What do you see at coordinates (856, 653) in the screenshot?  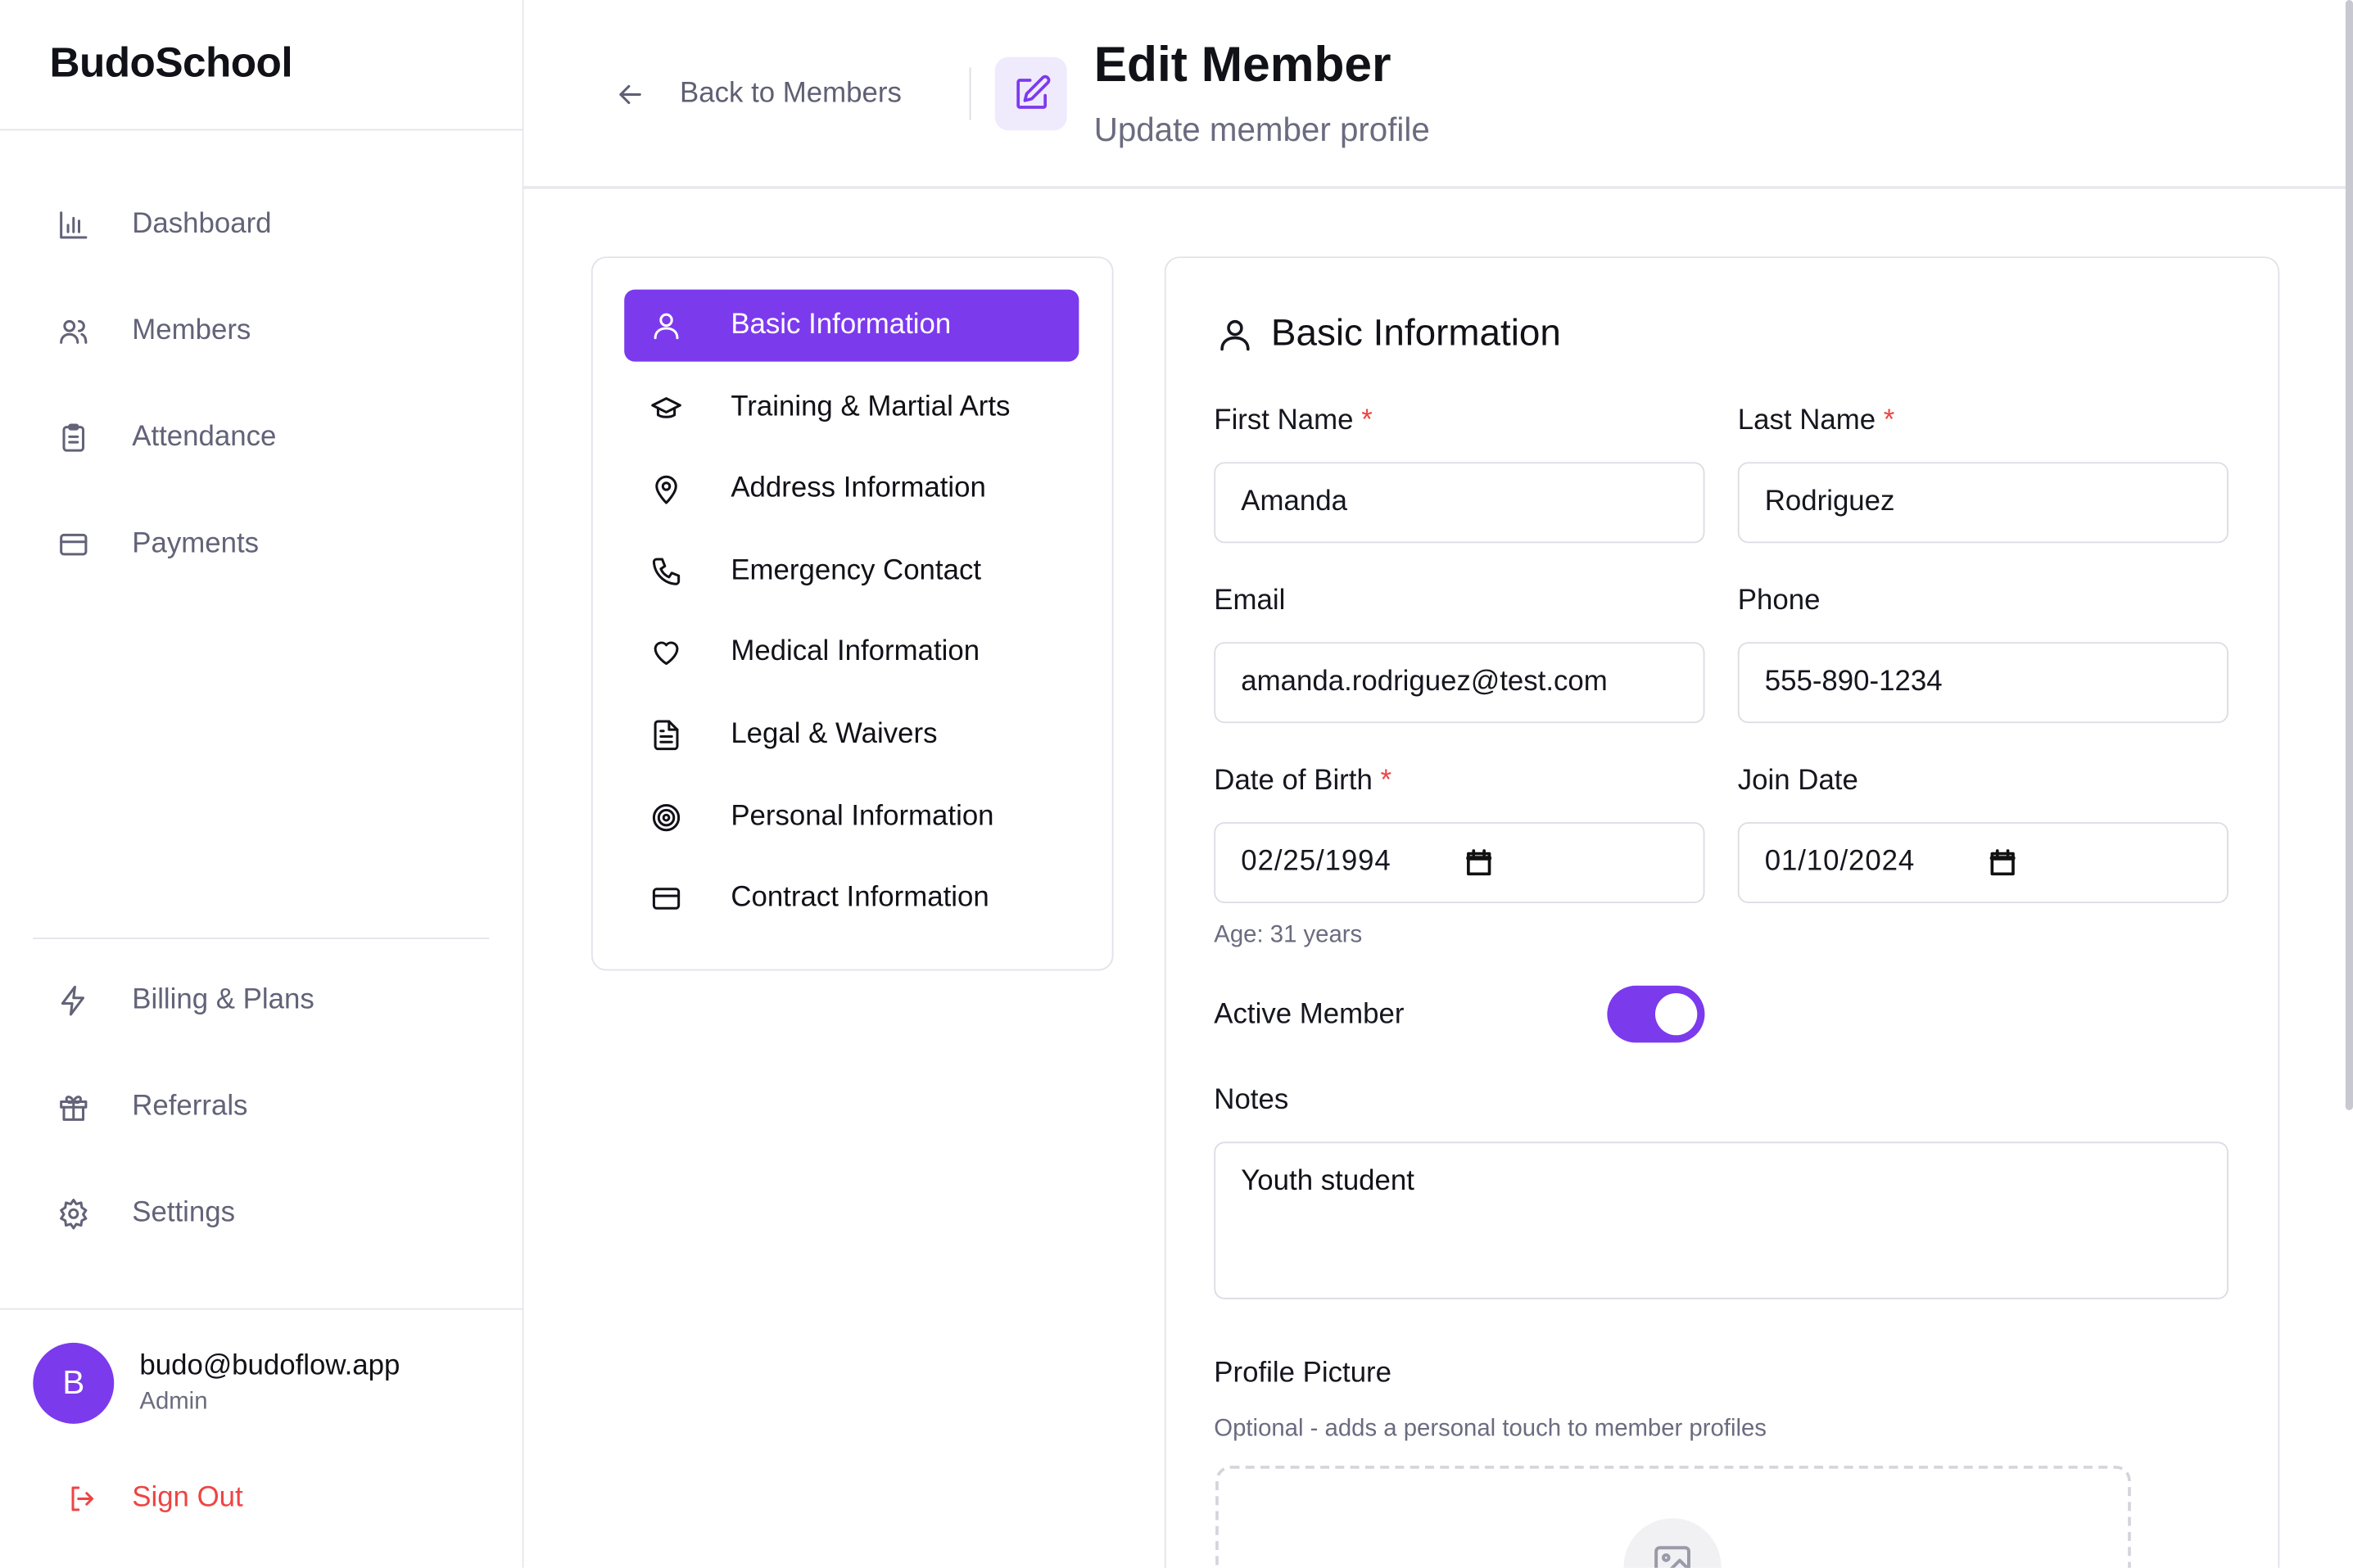 I see `section-tab-label: Medical Information` at bounding box center [856, 653].